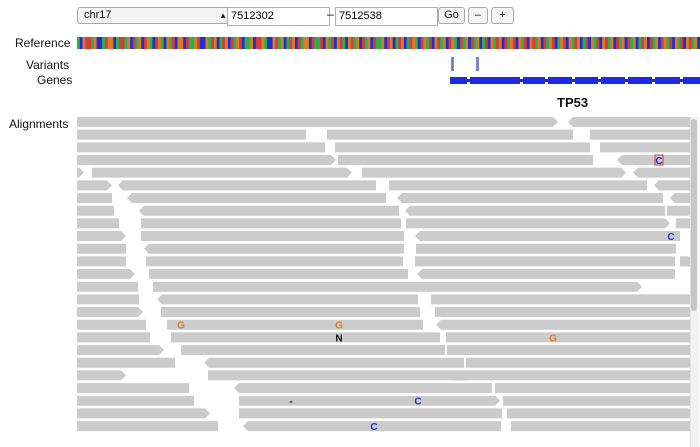 The height and width of the screenshot is (447, 700). Describe the element at coordinates (502, 15) in the screenshot. I see `zoom-in-button: +` at that location.